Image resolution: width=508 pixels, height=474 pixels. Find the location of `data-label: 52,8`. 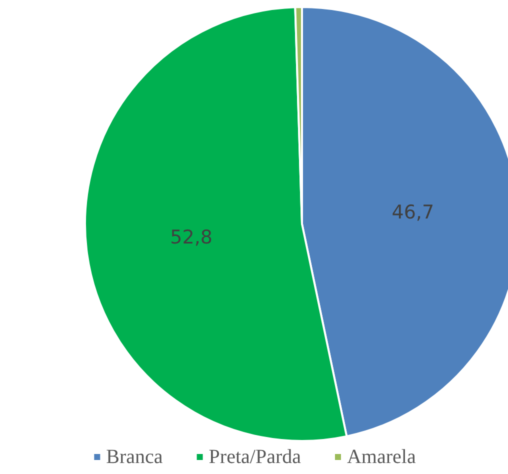

data-label: 52,8 is located at coordinates (191, 237).